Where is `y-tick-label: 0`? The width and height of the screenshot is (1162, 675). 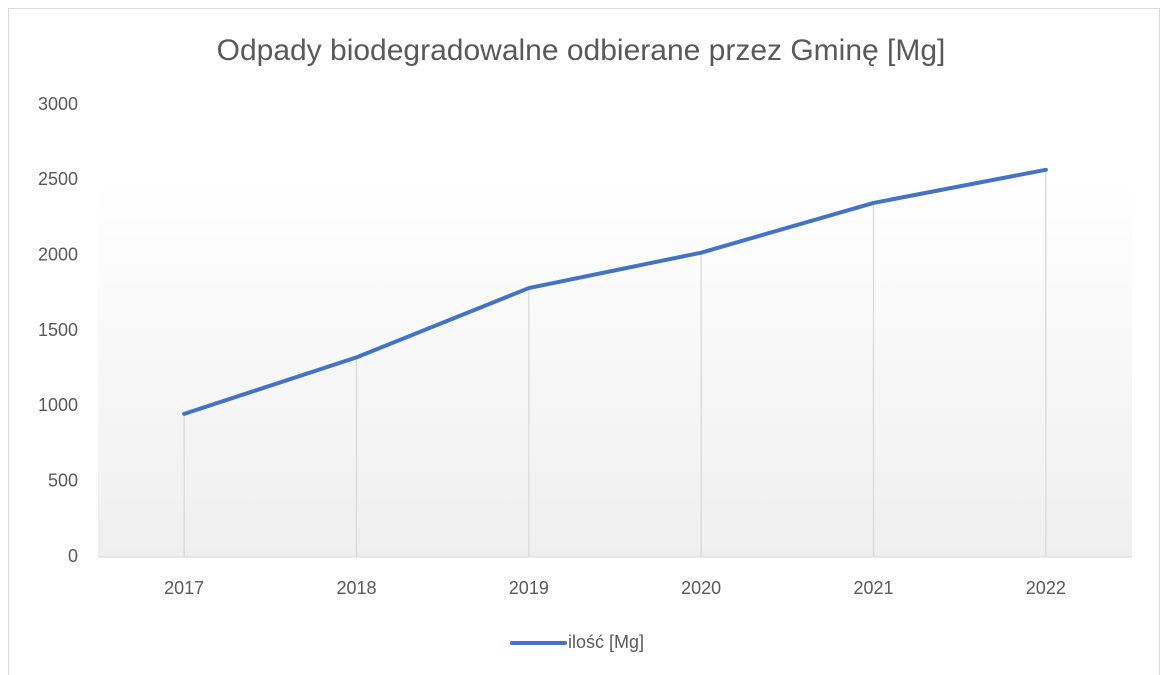
y-tick-label: 0 is located at coordinates (73, 556).